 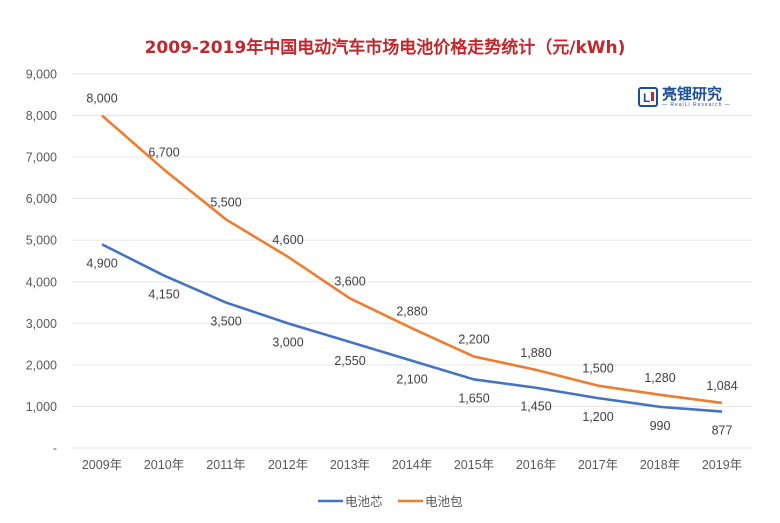 I want to click on brand-logo: L 亮锂研究 — RealLi Research —, so click(x=694, y=97).